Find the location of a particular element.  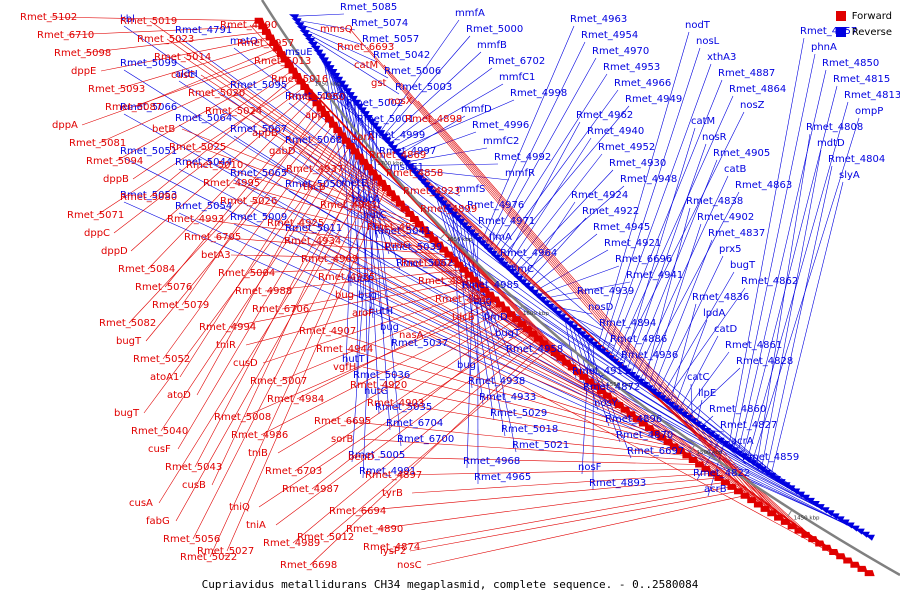

forward-gene-label: Rmet_6705 is located at coordinates (212, 237).